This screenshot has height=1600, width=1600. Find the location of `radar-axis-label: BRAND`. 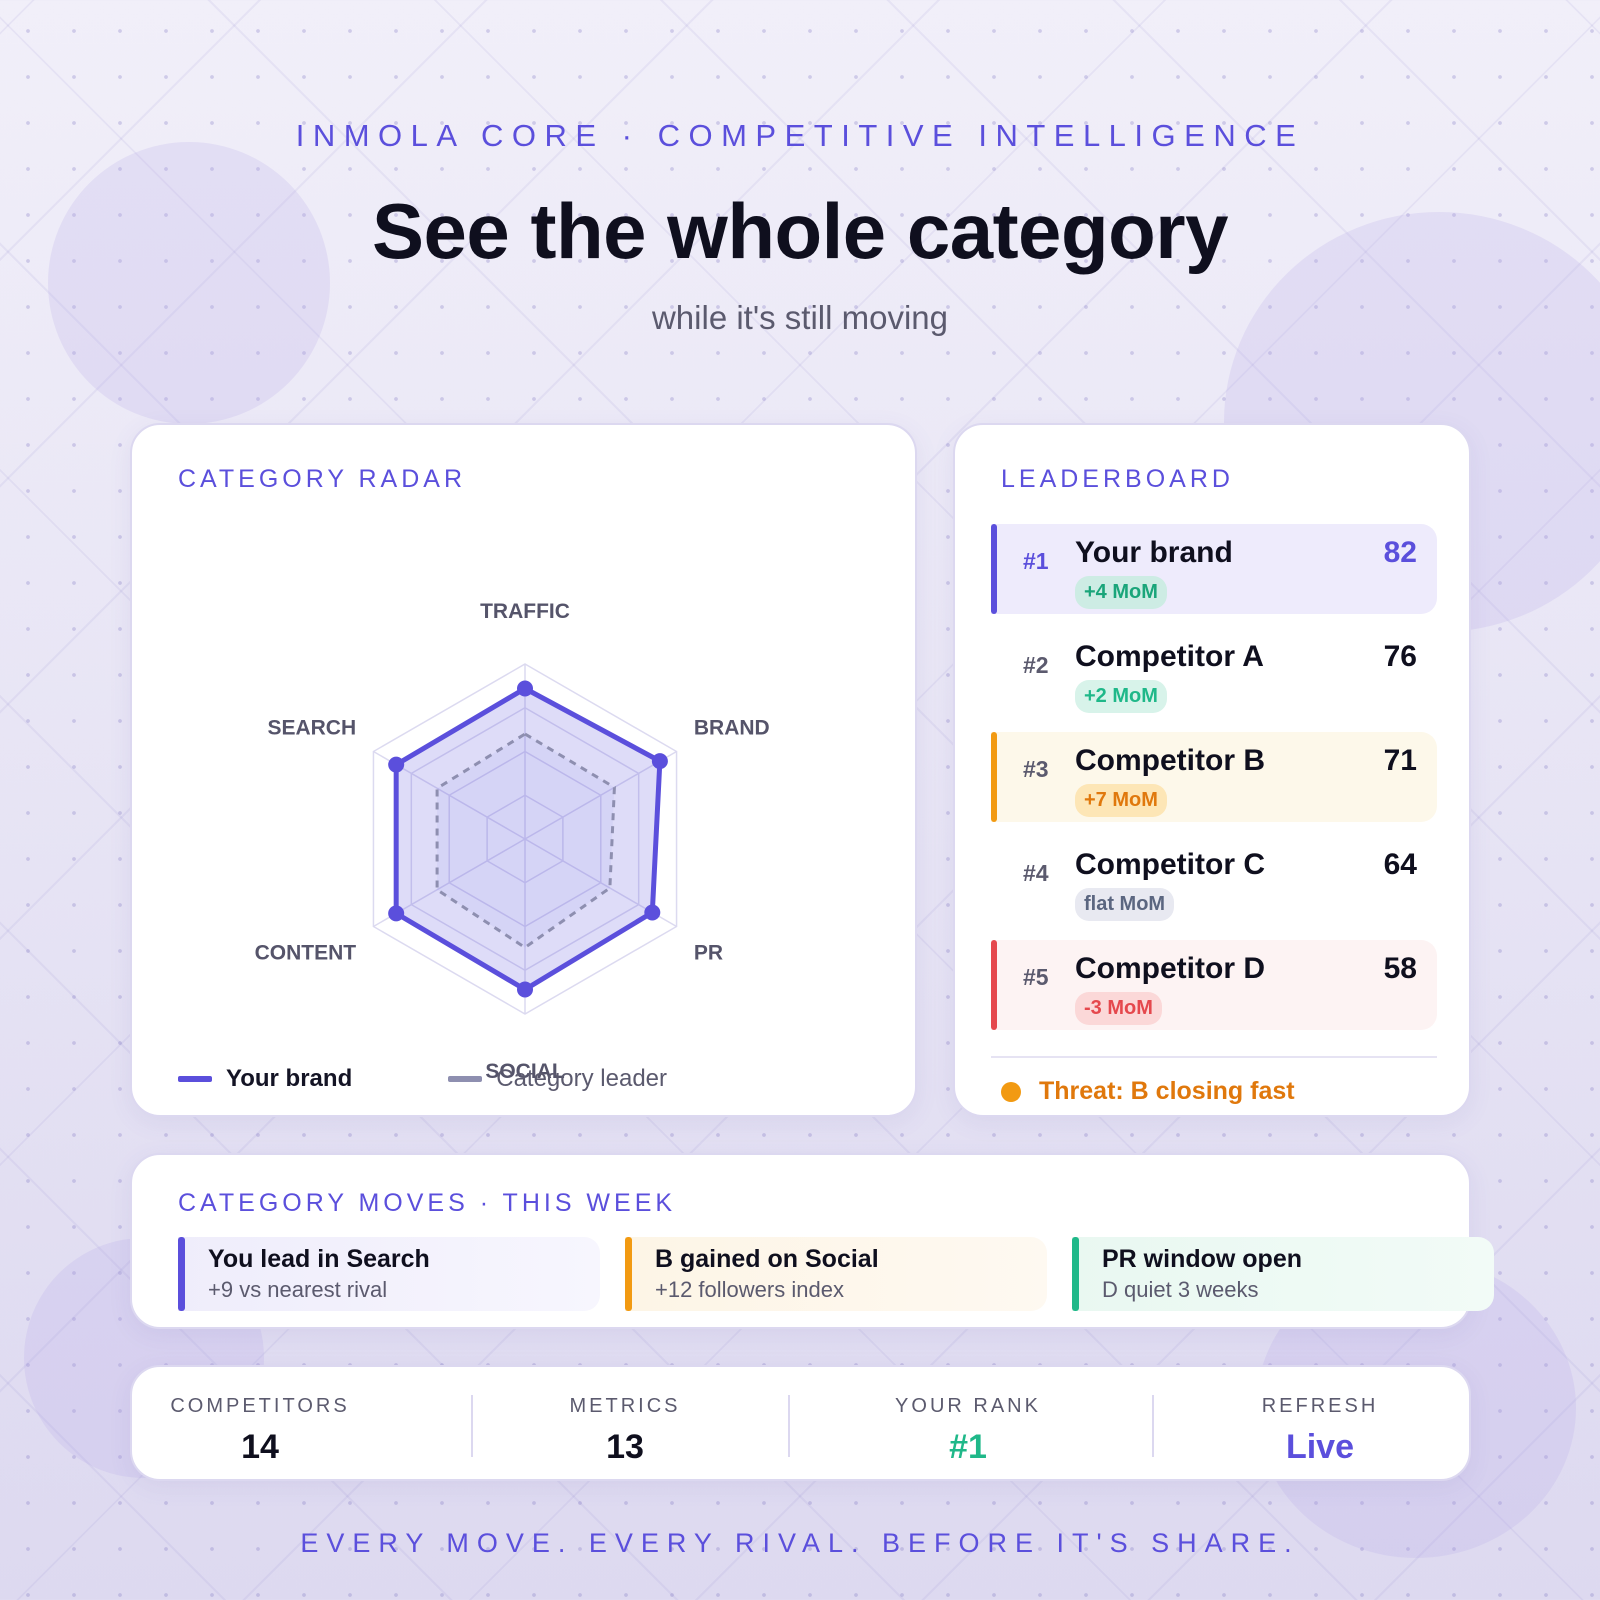

radar-axis-label: BRAND is located at coordinates (732, 728).